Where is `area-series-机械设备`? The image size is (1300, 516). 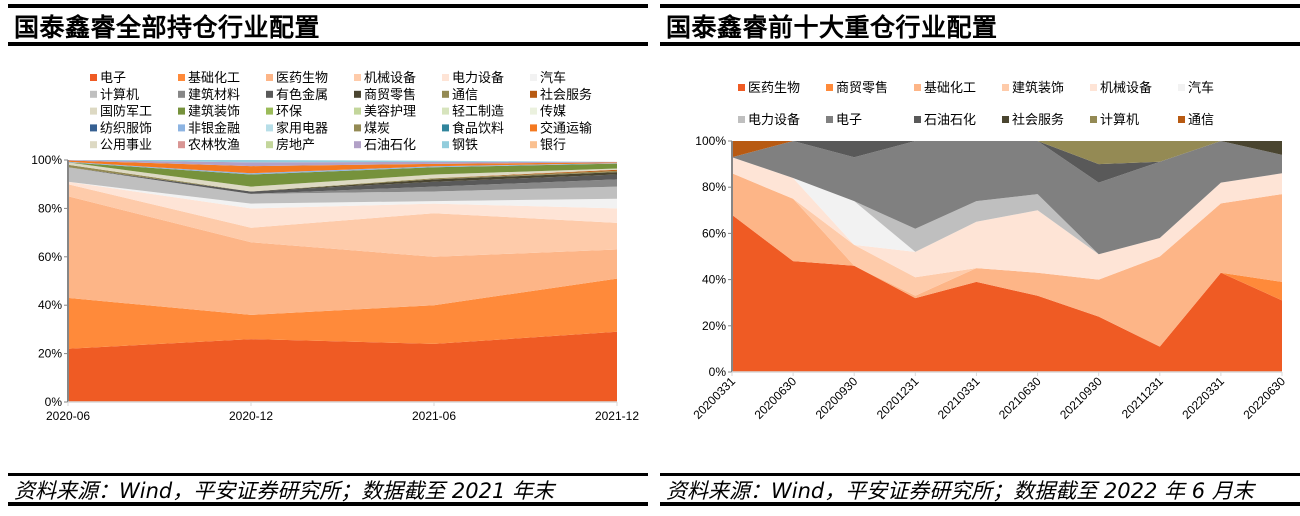 area-series-机械设备 is located at coordinates (1007, 218).